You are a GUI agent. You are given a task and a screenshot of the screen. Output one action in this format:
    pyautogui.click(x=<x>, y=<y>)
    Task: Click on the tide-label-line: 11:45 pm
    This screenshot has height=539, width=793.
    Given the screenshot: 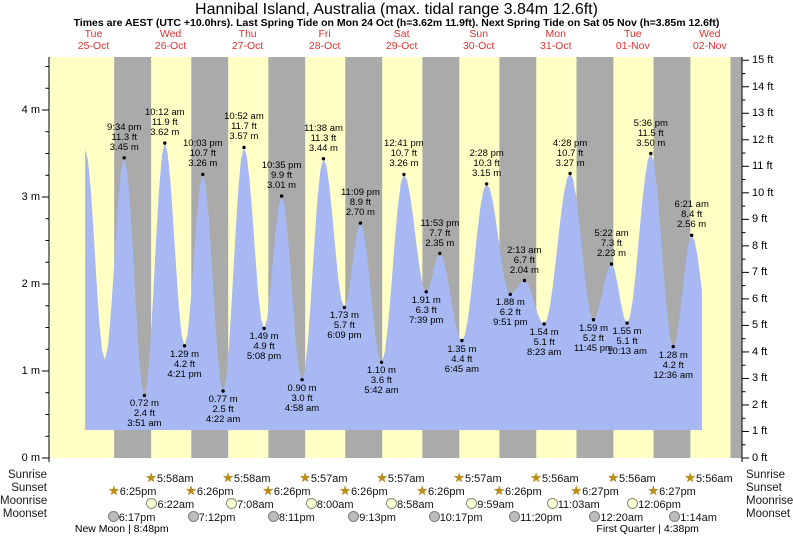 What is the action you would take?
    pyautogui.click(x=593, y=348)
    